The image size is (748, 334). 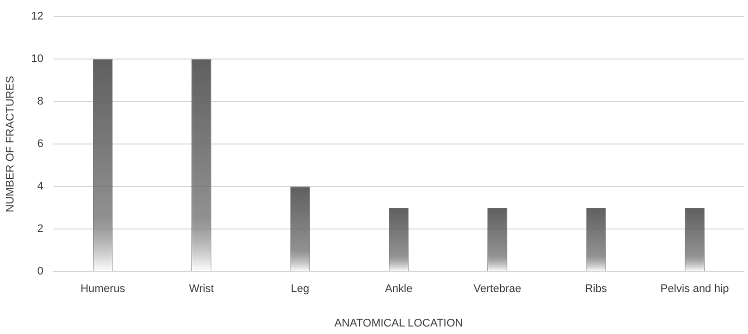 What do you see at coordinates (398, 289) in the screenshot?
I see `x-tick-label: Ankle` at bounding box center [398, 289].